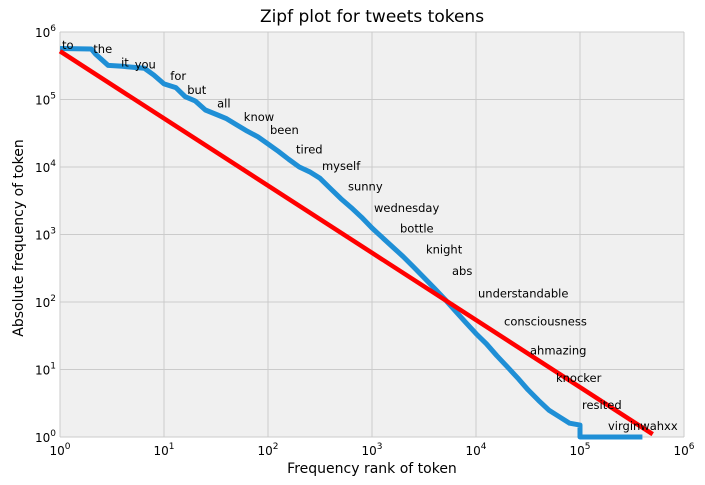 This screenshot has height=485, width=705. I want to click on y-tick-label: 10⁵, so click(45, 100).